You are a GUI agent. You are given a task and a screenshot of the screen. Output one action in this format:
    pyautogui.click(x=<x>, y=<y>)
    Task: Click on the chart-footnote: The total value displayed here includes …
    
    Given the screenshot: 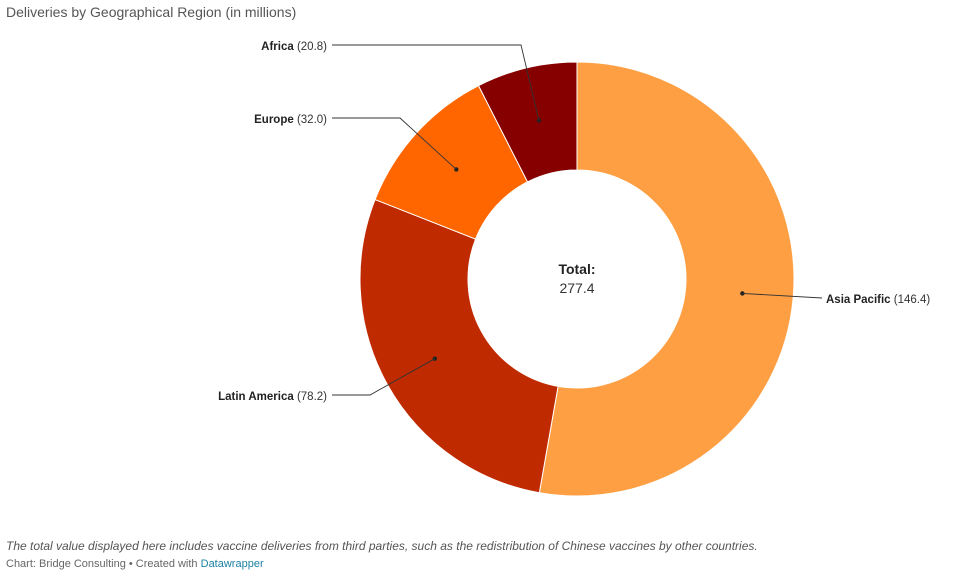 What is the action you would take?
    pyautogui.click(x=382, y=546)
    